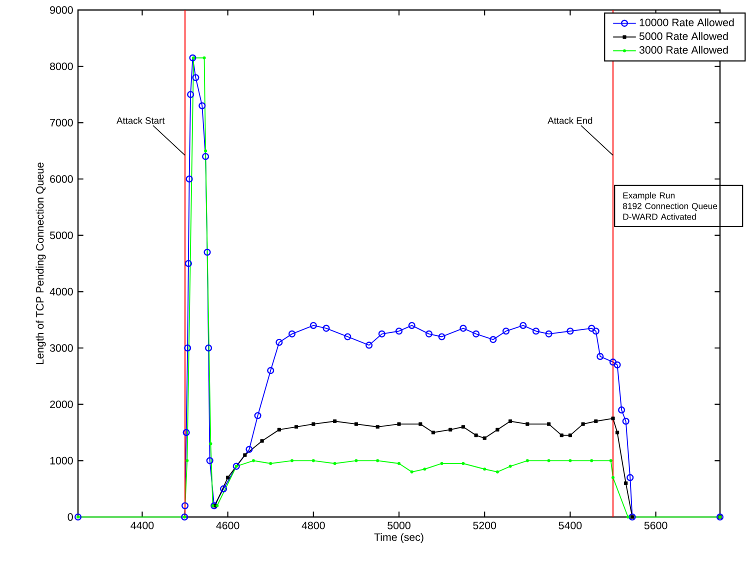 This screenshot has height=562, width=753. I want to click on y-axis-title: Length of TCP Pending Connection Queue, so click(41, 263).